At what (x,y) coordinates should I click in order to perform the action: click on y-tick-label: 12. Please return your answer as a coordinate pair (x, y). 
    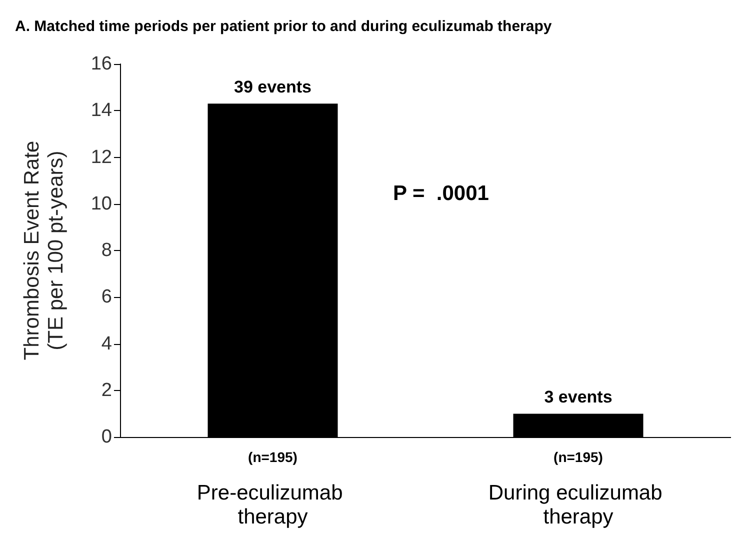
    Looking at the image, I should click on (101, 157).